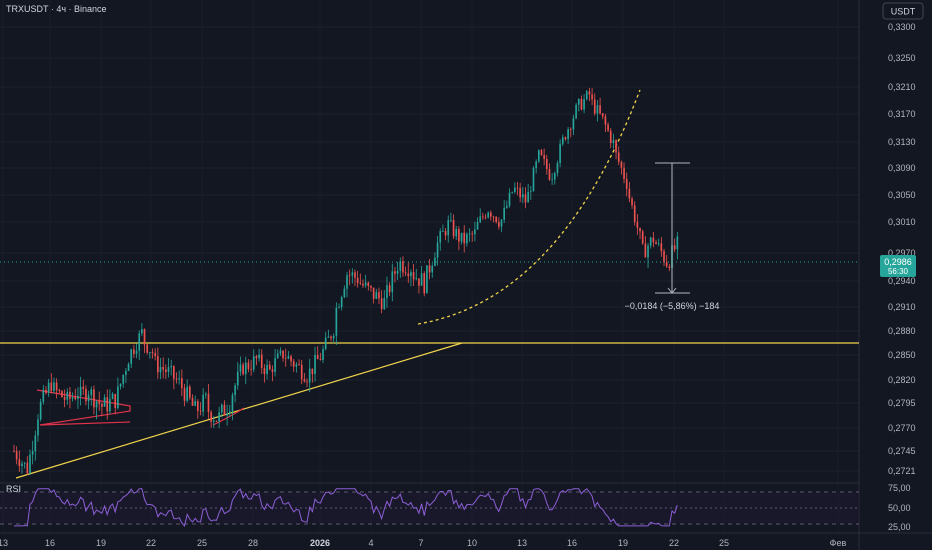 The width and height of the screenshot is (932, 550). What do you see at coordinates (672, 236) in the screenshot?
I see `measure-tool: −0,0184 (−5,86%) −184` at bounding box center [672, 236].